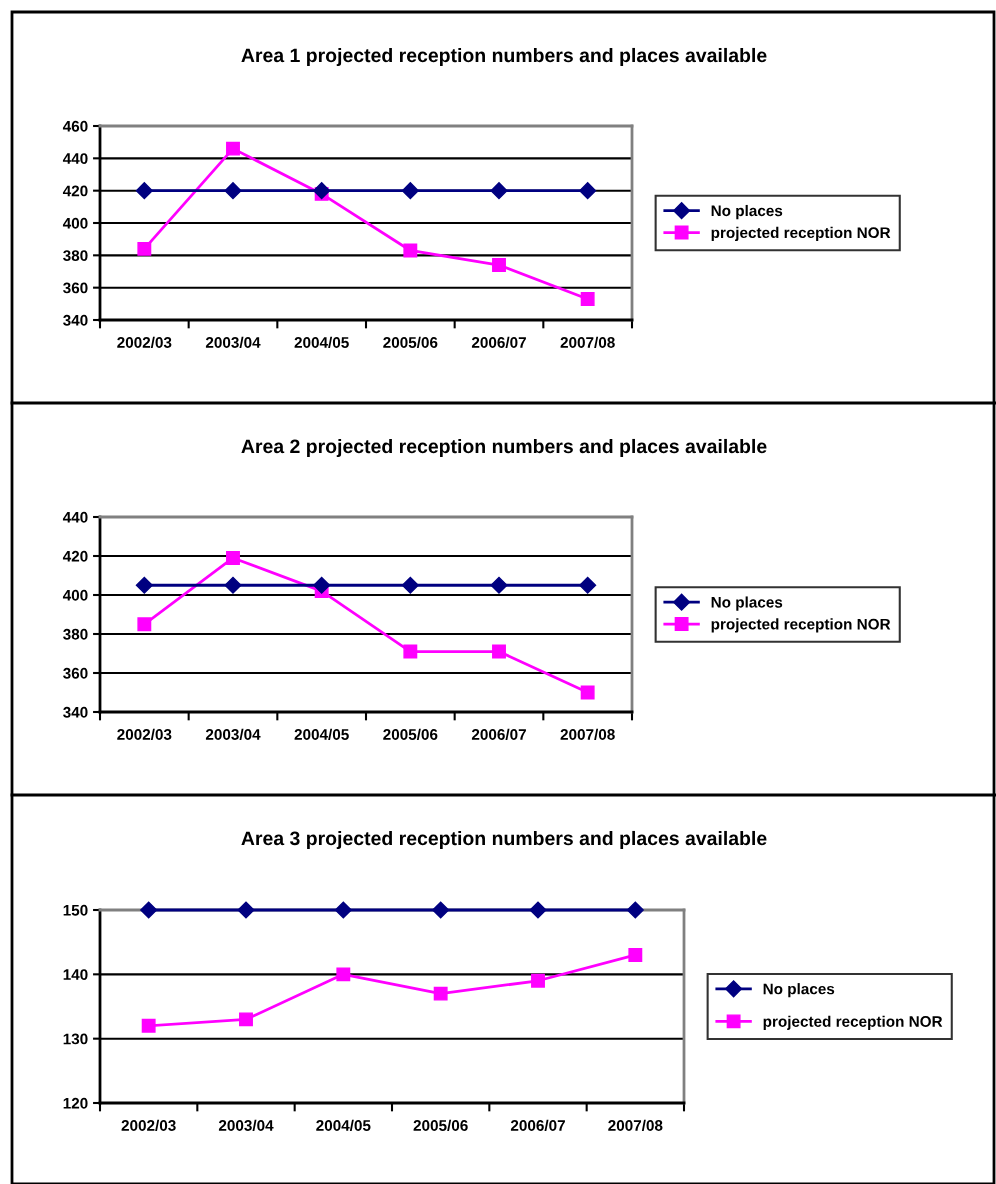  What do you see at coordinates (75, 910) in the screenshot?
I see `y-tick-label: 150` at bounding box center [75, 910].